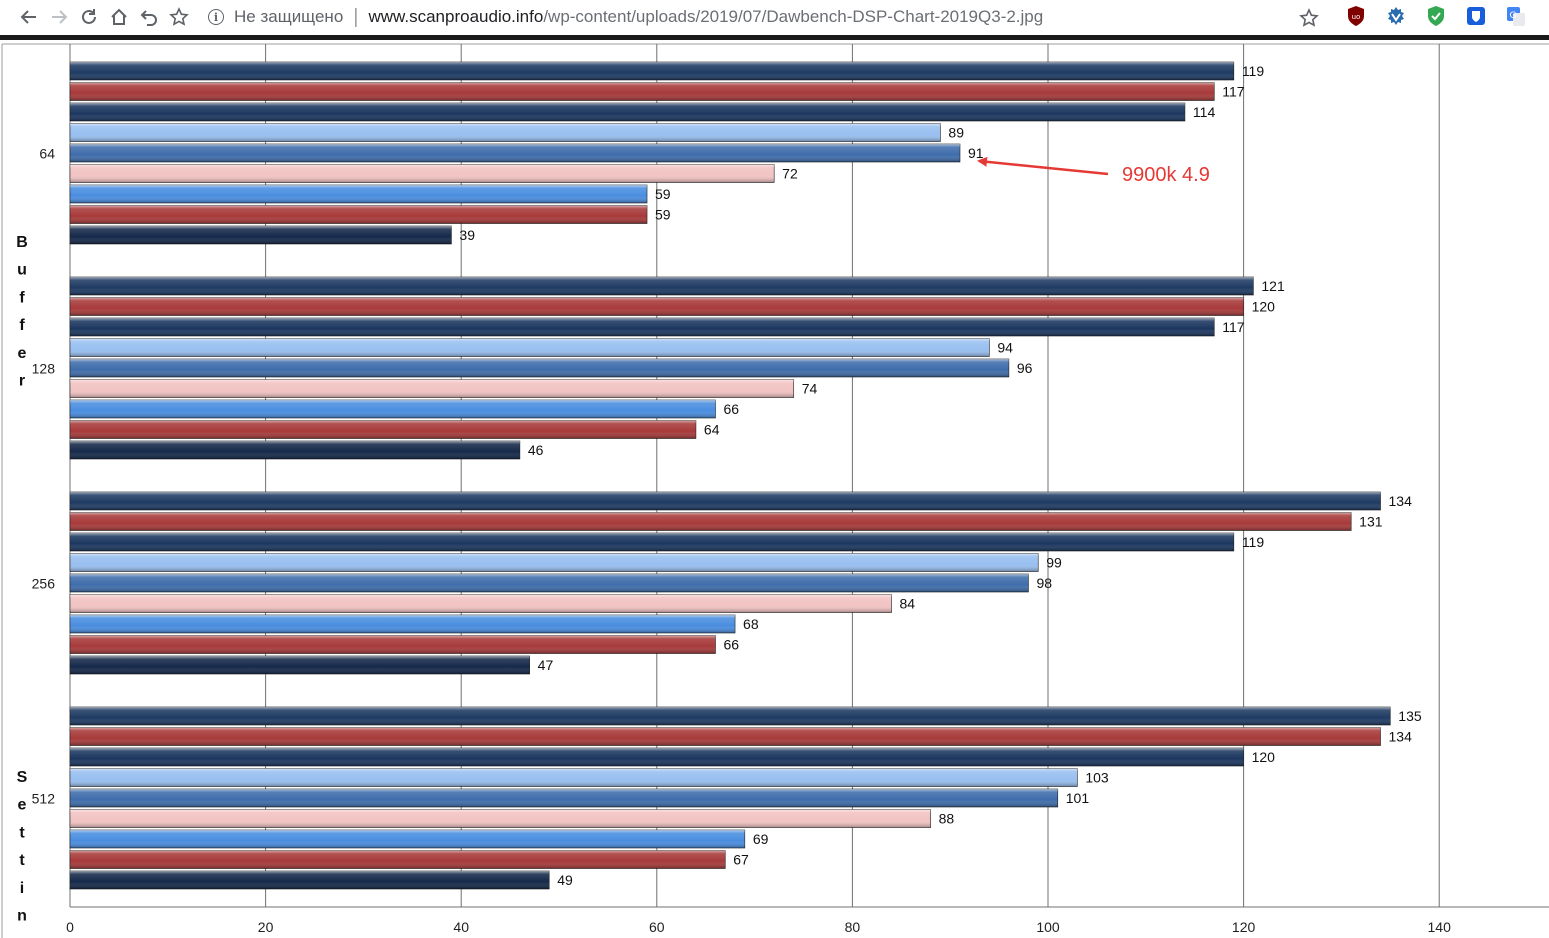 Image resolution: width=1549 pixels, height=938 pixels. Describe the element at coordinates (751, 624) in the screenshot. I see `data-label: 68` at that location.